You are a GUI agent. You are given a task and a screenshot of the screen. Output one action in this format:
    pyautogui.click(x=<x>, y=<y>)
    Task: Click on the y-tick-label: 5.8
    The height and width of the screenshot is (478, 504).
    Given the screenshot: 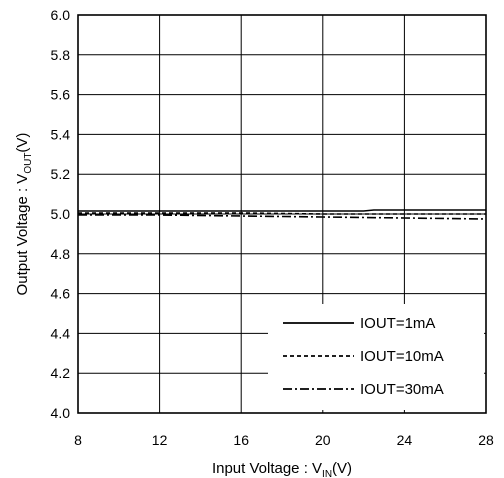 What is the action you would take?
    pyautogui.click(x=61, y=55)
    